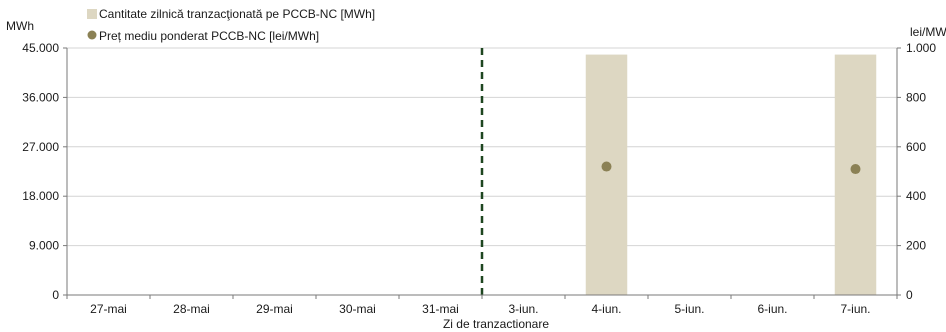 Image resolution: width=946 pixels, height=332 pixels. I want to click on bar-4-iun., so click(606, 174).